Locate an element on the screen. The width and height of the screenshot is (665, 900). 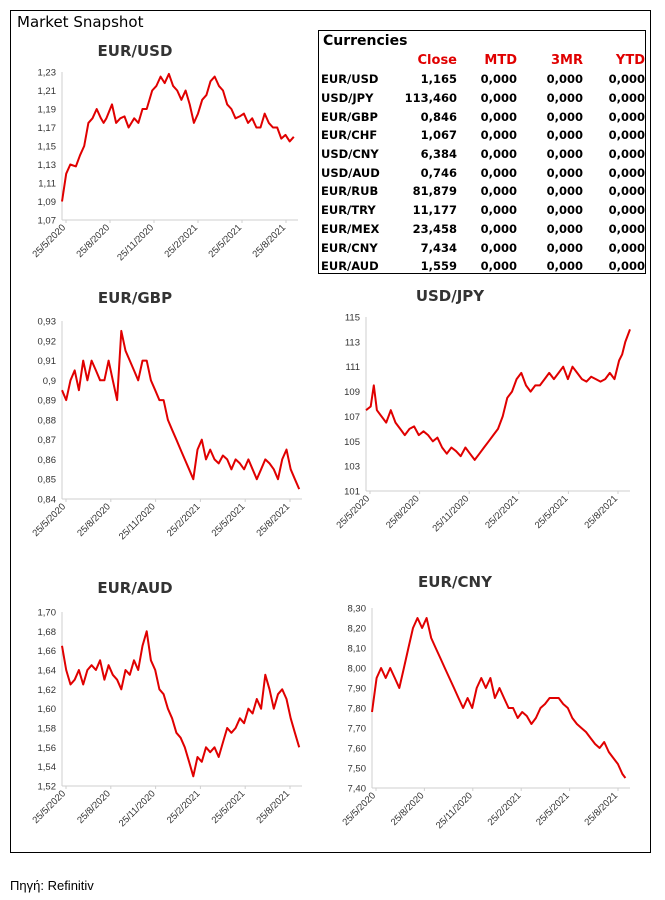
y-tick-label: 7,80 is located at coordinates (357, 709).